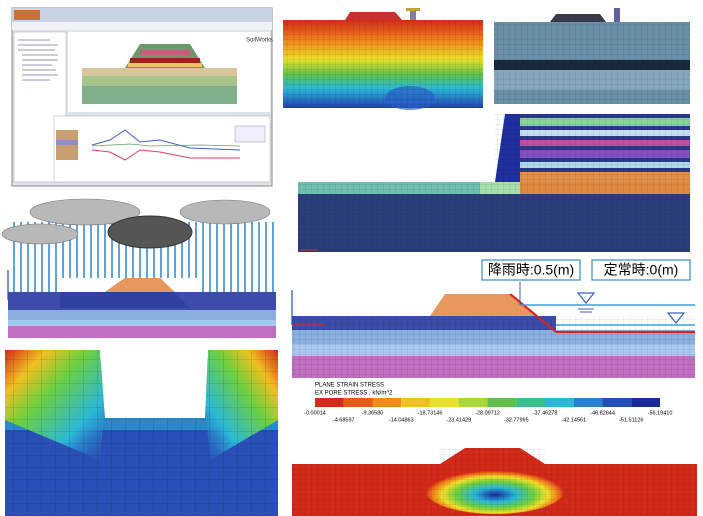 Image resolution: width=703 pixels, height=516 pixels. What do you see at coordinates (602, 413) in the screenshot?
I see `legend-label: -46.82844` at bounding box center [602, 413].